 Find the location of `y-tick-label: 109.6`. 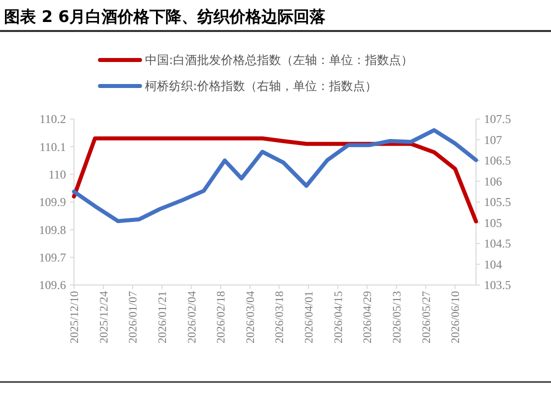

y-tick-label: 109.6 is located at coordinates (52, 285).